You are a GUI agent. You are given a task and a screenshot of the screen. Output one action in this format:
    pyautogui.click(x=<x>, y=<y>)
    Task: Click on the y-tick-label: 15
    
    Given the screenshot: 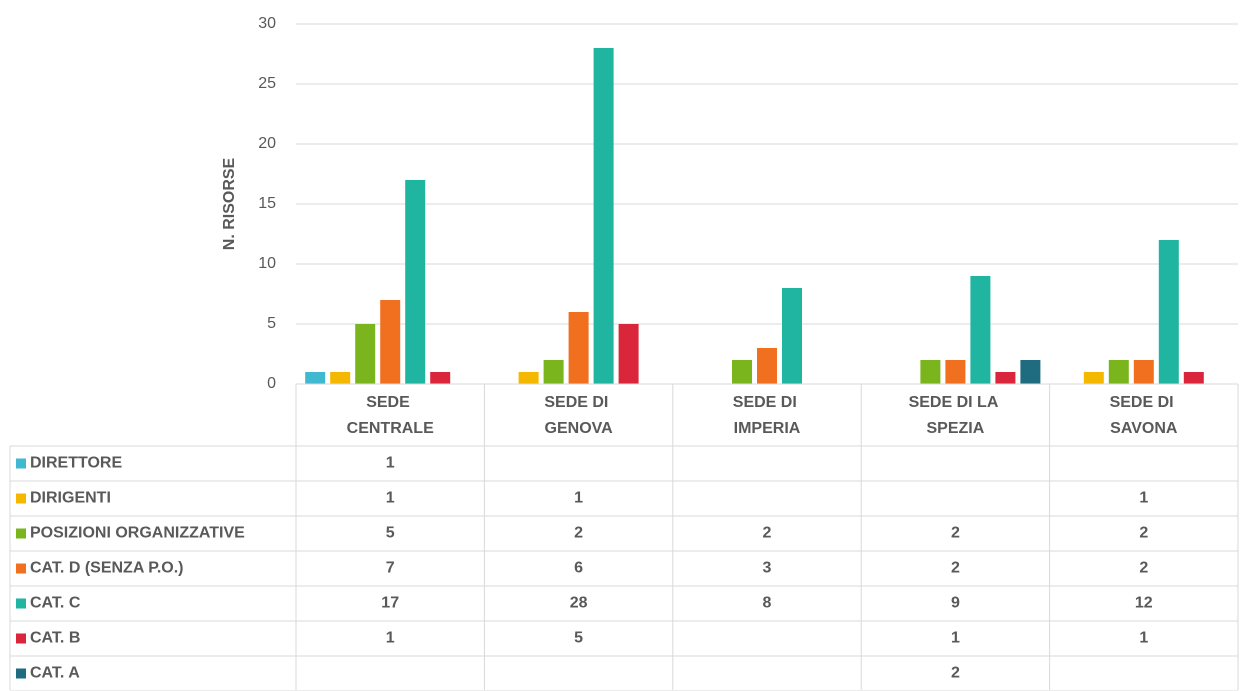 What is the action you would take?
    pyautogui.click(x=267, y=203)
    